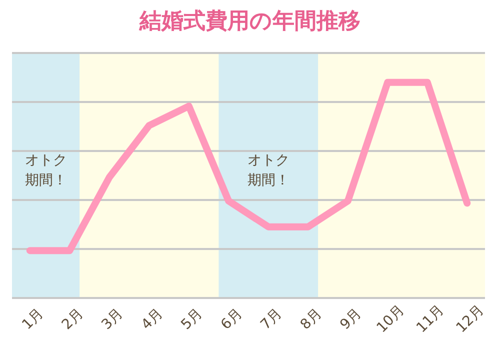 The width and height of the screenshot is (500, 350). What do you see at coordinates (470, 319) in the screenshot?
I see `x-tick-label: 12月` at bounding box center [470, 319].